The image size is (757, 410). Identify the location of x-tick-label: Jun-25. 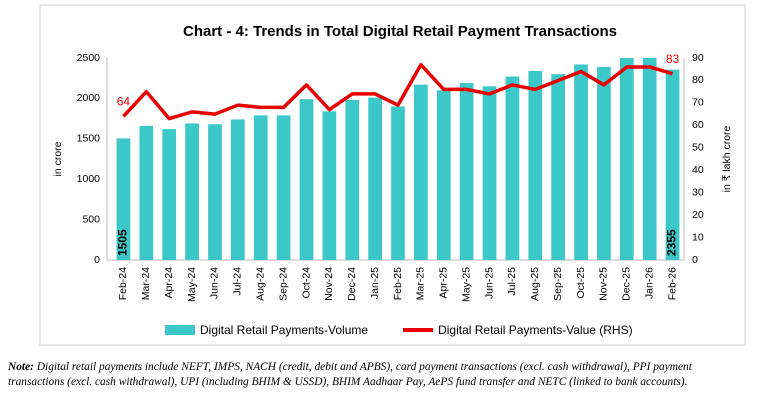
(489, 283).